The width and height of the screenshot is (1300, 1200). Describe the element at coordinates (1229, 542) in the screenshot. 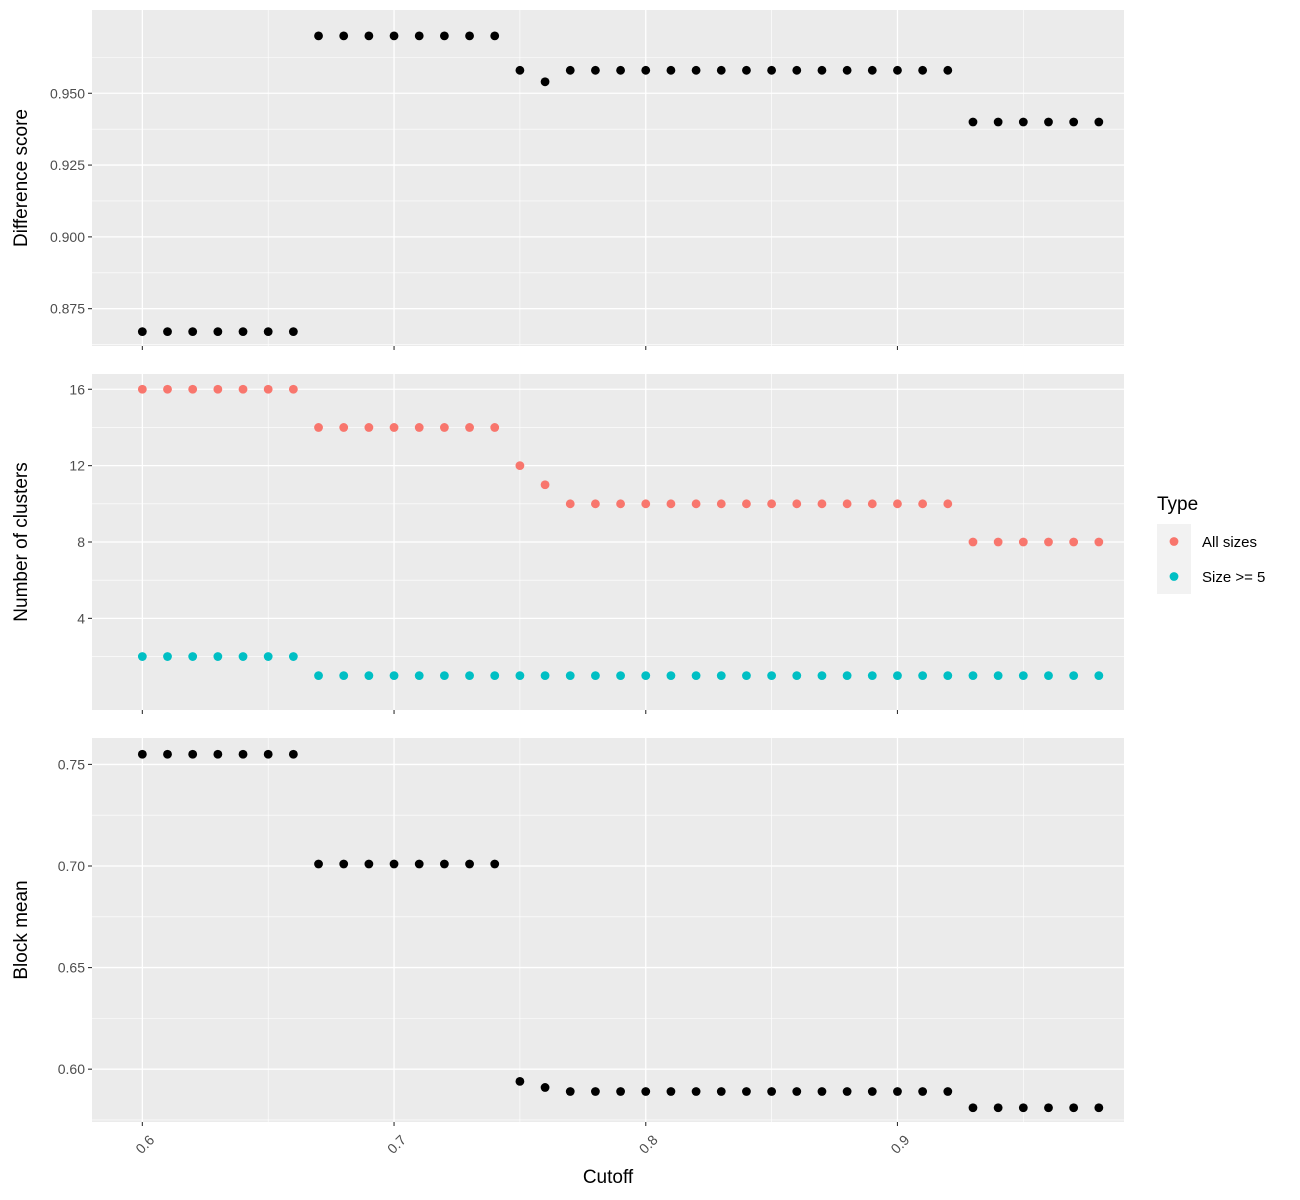

I see `legend-label: All sizes` at that location.